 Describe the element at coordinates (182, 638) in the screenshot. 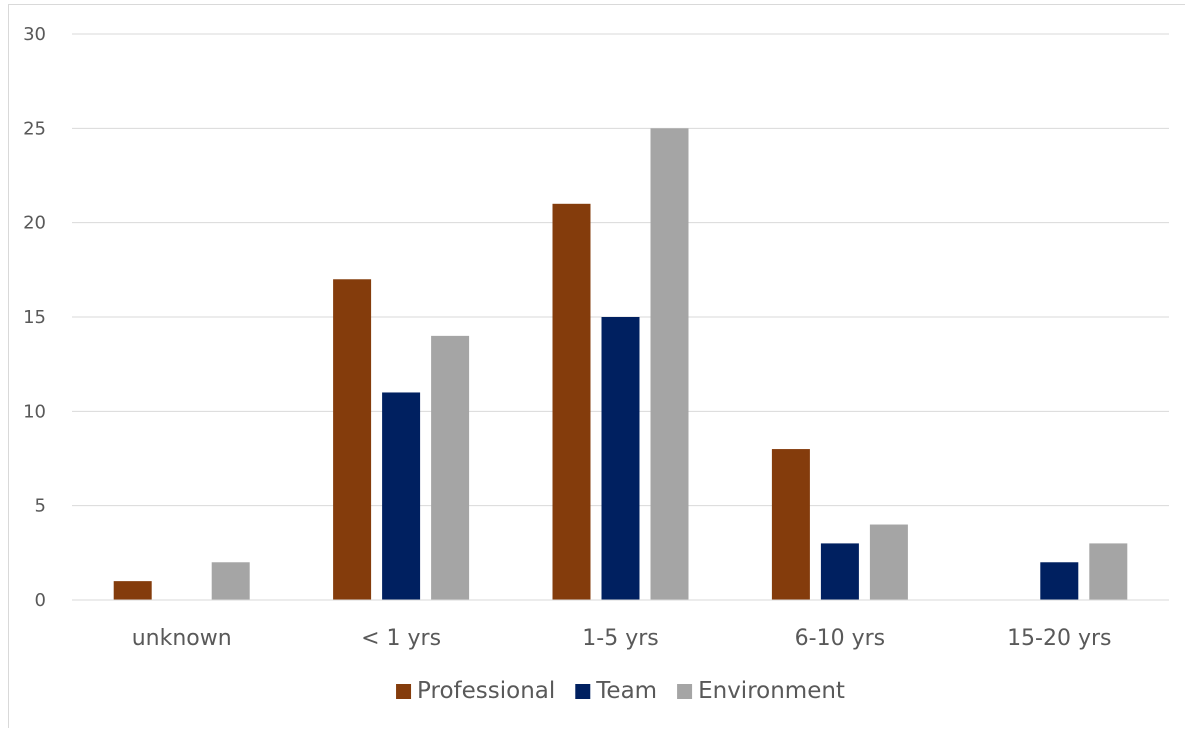

I see `x-category-label: unknown` at that location.